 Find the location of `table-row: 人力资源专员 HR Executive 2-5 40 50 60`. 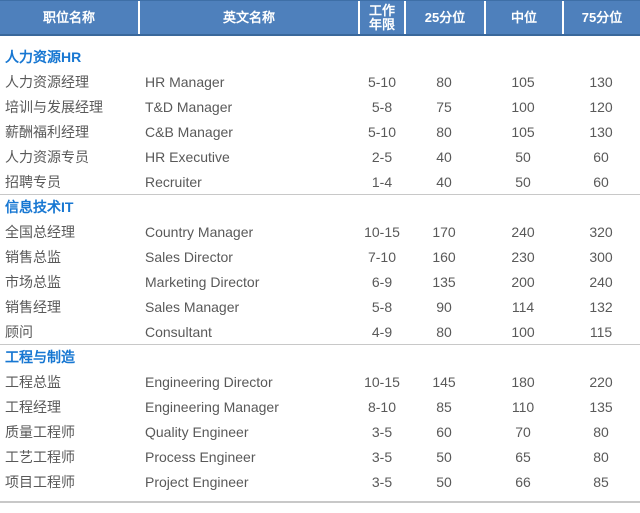

table-row: 人力资源专员 HR Executive 2-5 40 50 60 is located at coordinates (320, 156).